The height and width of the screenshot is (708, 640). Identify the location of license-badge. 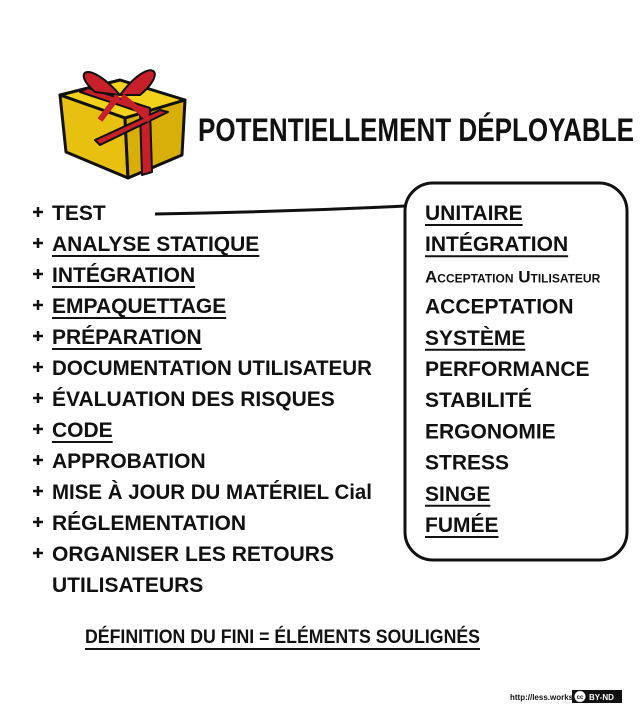
(597, 696).